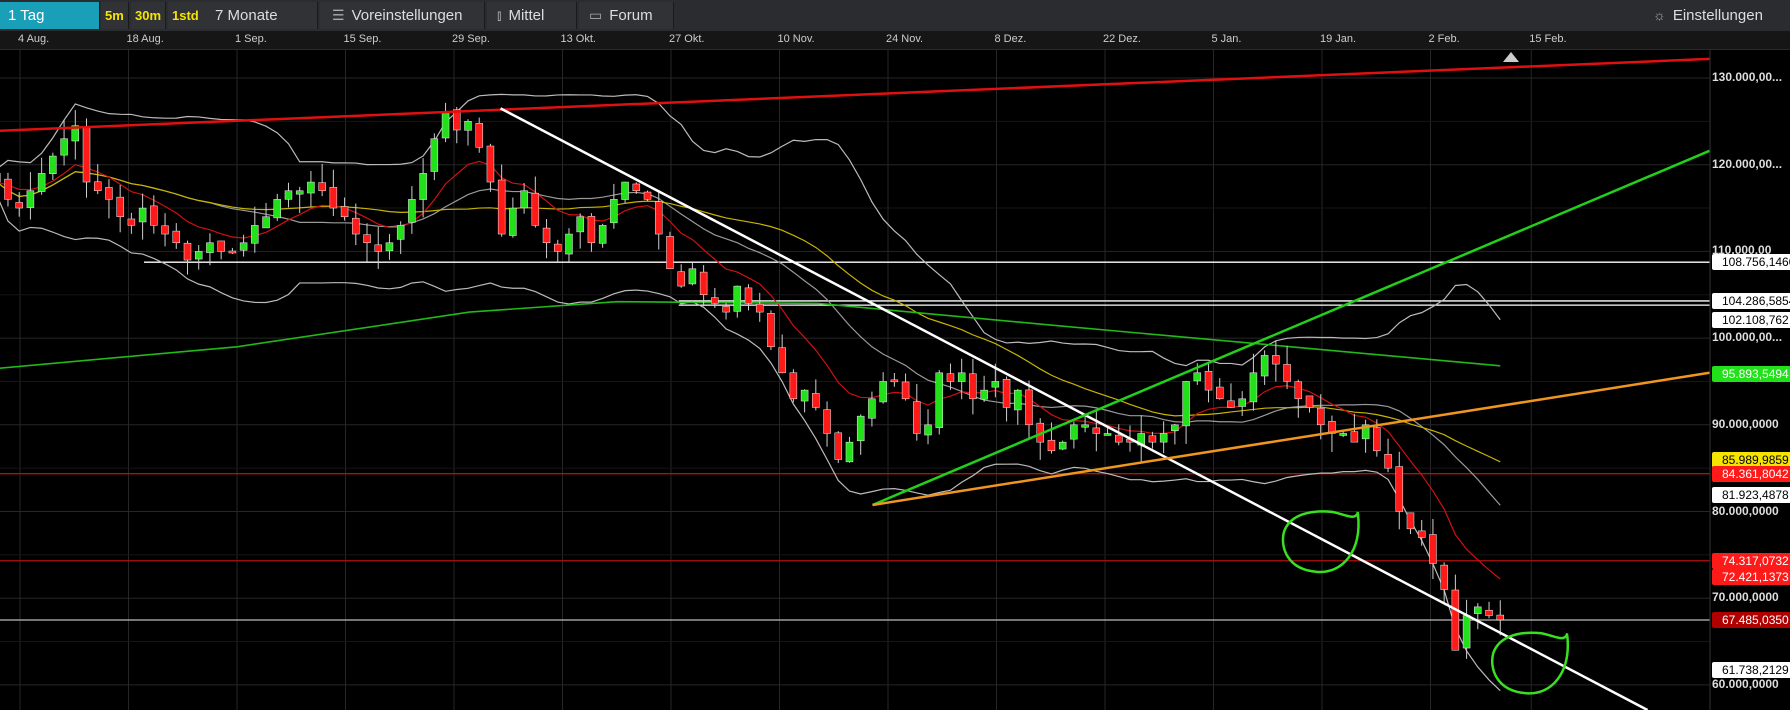 The image size is (1790, 710). Describe the element at coordinates (855, 95) in the screenshot. I see `trendline` at that location.